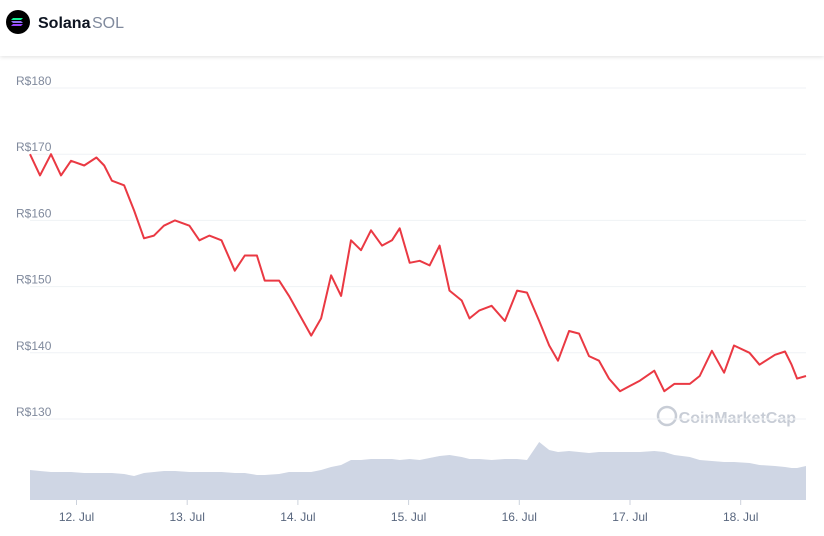 Image resolution: width=824 pixels, height=536 pixels. Describe the element at coordinates (187, 517) in the screenshot. I see `x-tick-label: 13. Jul` at that location.